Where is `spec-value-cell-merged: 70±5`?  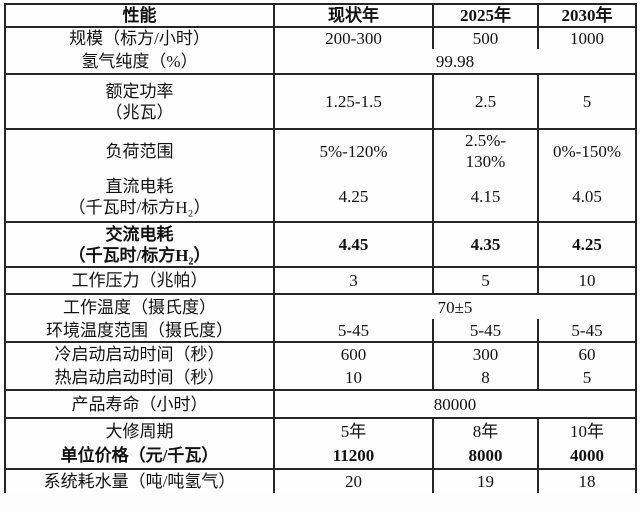
spec-value-cell-merged: 70±5 is located at coordinates (455, 306).